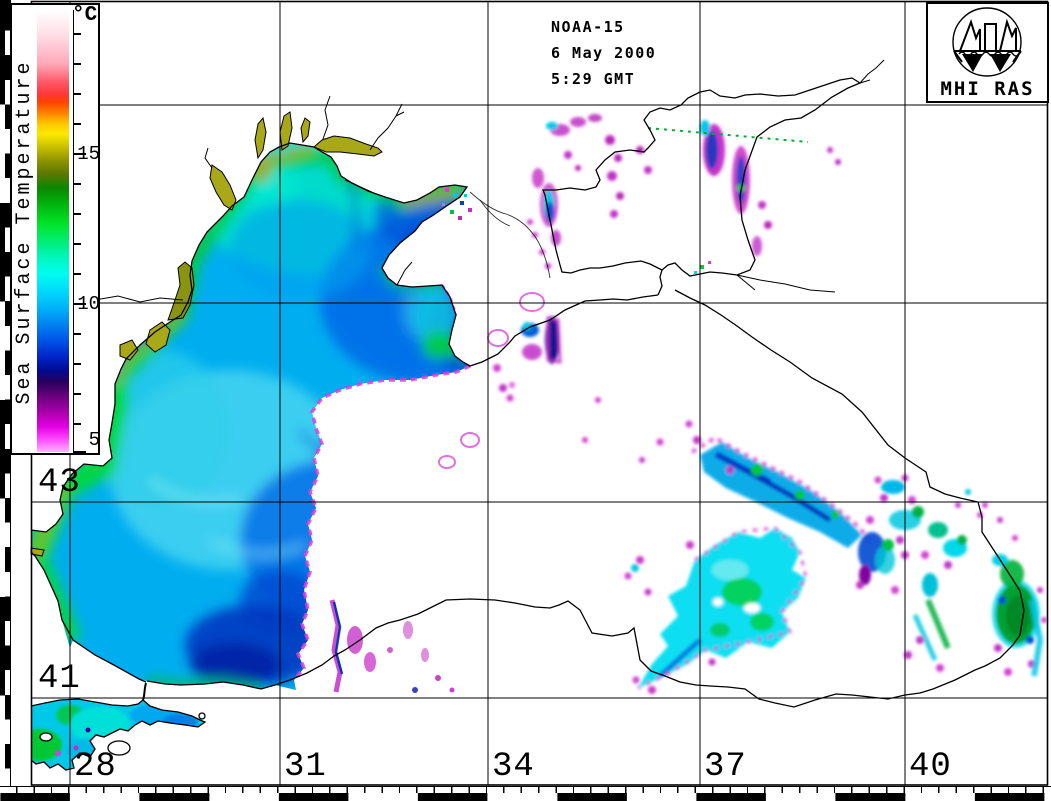  Describe the element at coordinates (457, 204) in the screenshot. I see `karkinit-speckles` at that location.